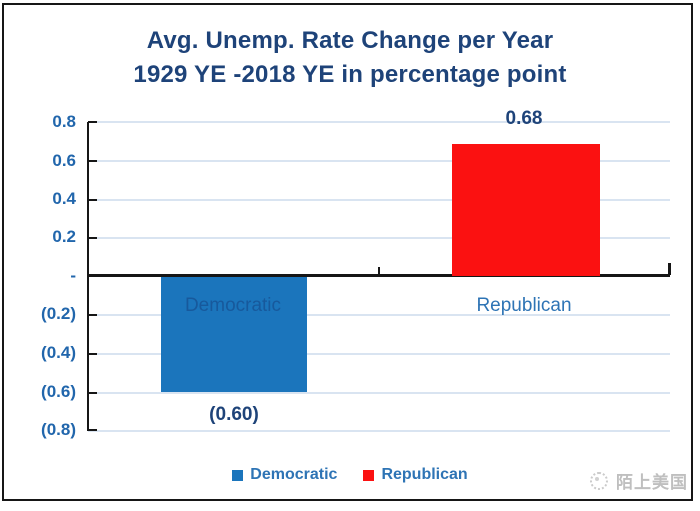 Image resolution: width=700 pixels, height=511 pixels. What do you see at coordinates (234, 334) in the screenshot?
I see `bar-democratic` at bounding box center [234, 334].